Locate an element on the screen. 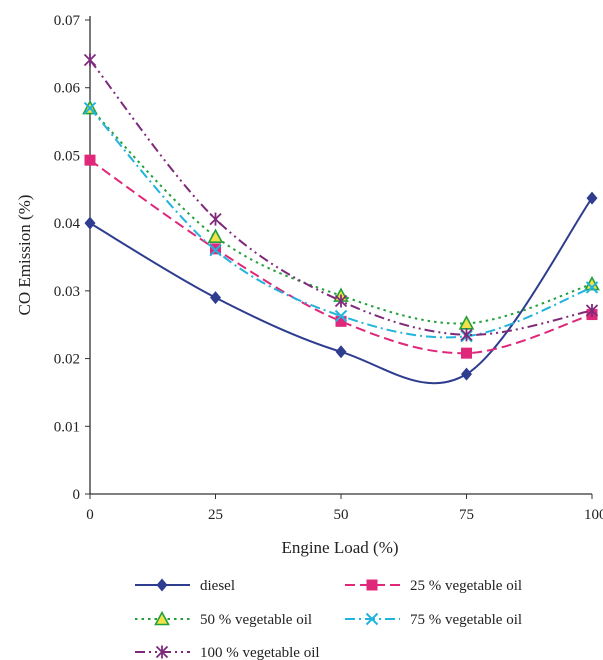 The height and width of the screenshot is (660, 603). y-tick-label: 0.07 is located at coordinates (67, 21).